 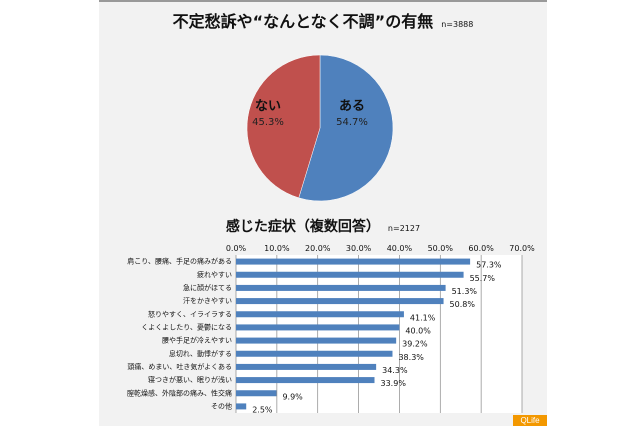 What do you see at coordinates (190, 379) in the screenshot?
I see `category-label: 寝つきが悪い、眠りが浅い` at bounding box center [190, 379].